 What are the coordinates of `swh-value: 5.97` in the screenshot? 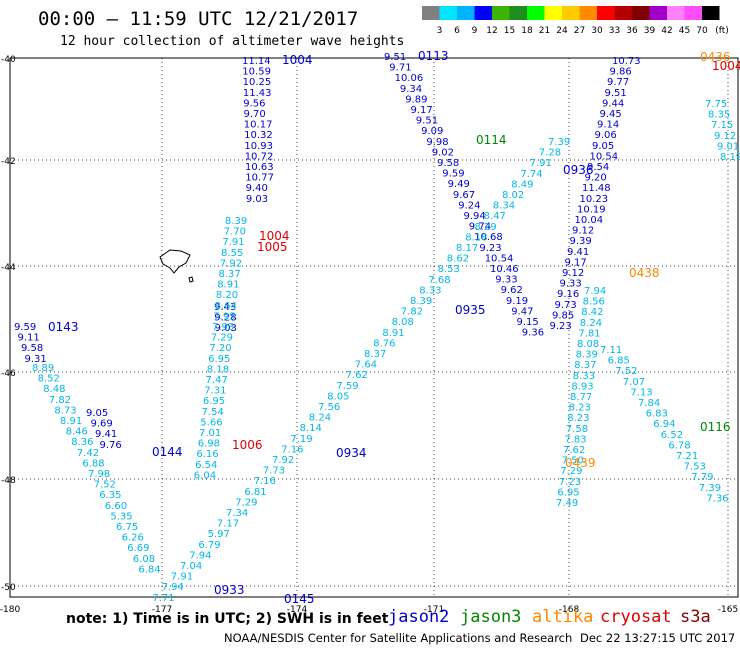 It's located at (219, 534).